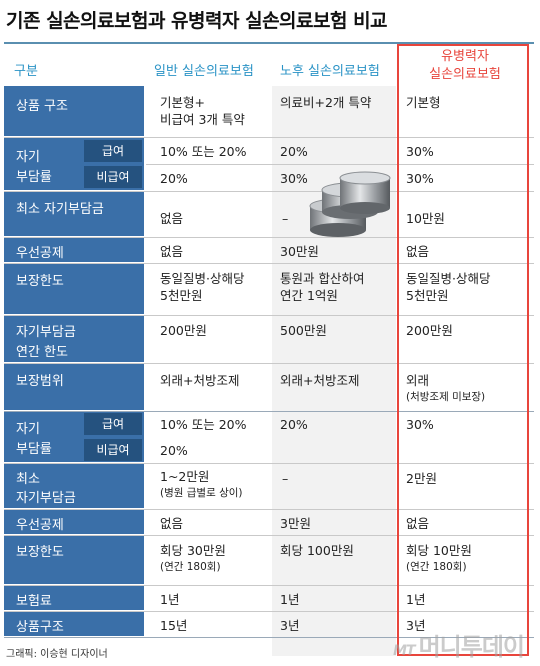 The width and height of the screenshot is (540, 666). Describe the element at coordinates (202, 119) in the screenshot. I see `cell-line: 비급여 3개 특약` at that location.